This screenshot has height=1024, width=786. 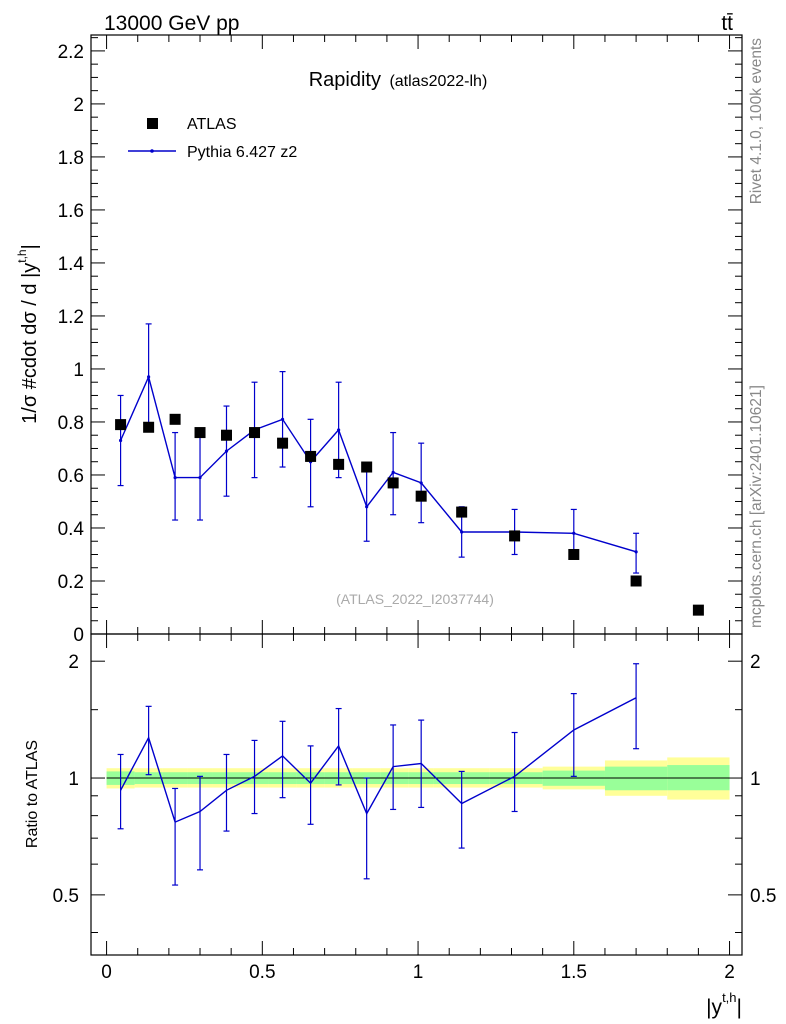 What do you see at coordinates (212, 138) in the screenshot?
I see `legend: ATLAS Pythia 6.427 z2` at bounding box center [212, 138].